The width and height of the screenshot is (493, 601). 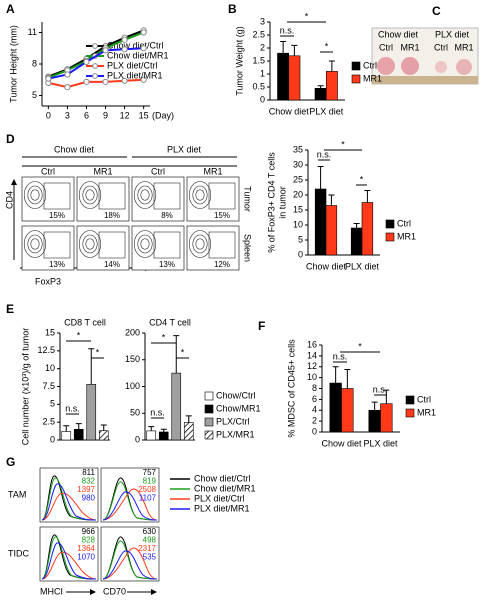 I want to click on legend-label: PLX diet/Ctrl, so click(x=219, y=498).